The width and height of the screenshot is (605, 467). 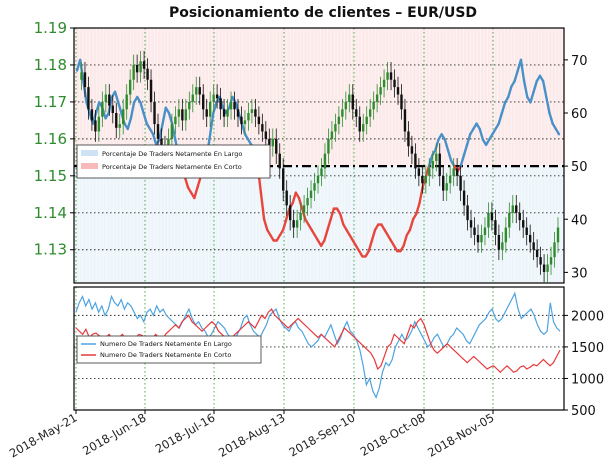 What do you see at coordinates (43, 435) in the screenshot?
I see `date-tick-label: 2018-May-21` at bounding box center [43, 435].